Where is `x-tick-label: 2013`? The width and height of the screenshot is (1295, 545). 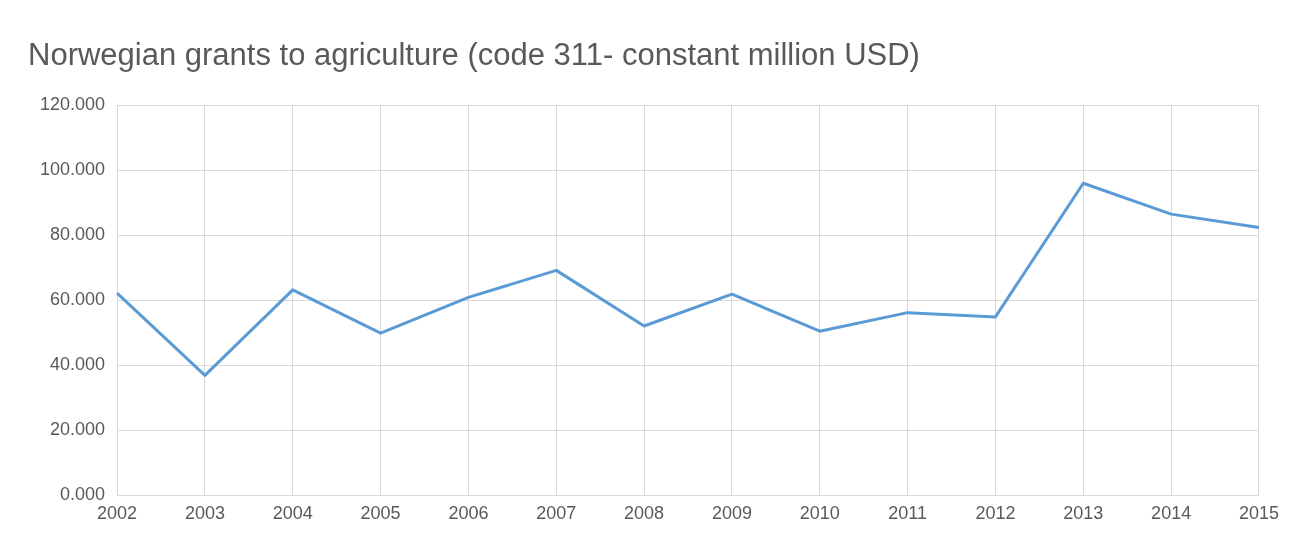
x-tick-label: 2013 is located at coordinates (1083, 513).